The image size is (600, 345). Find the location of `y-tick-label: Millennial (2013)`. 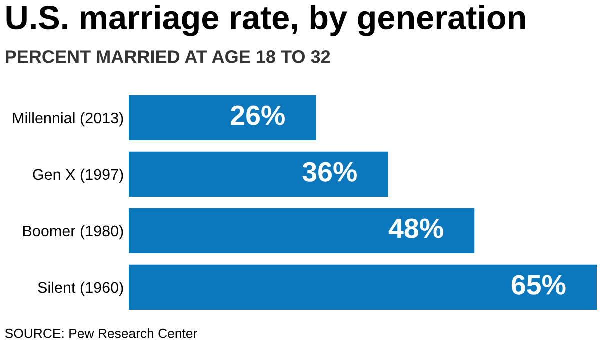

y-tick-label: Millennial (2013) is located at coordinates (68, 119).